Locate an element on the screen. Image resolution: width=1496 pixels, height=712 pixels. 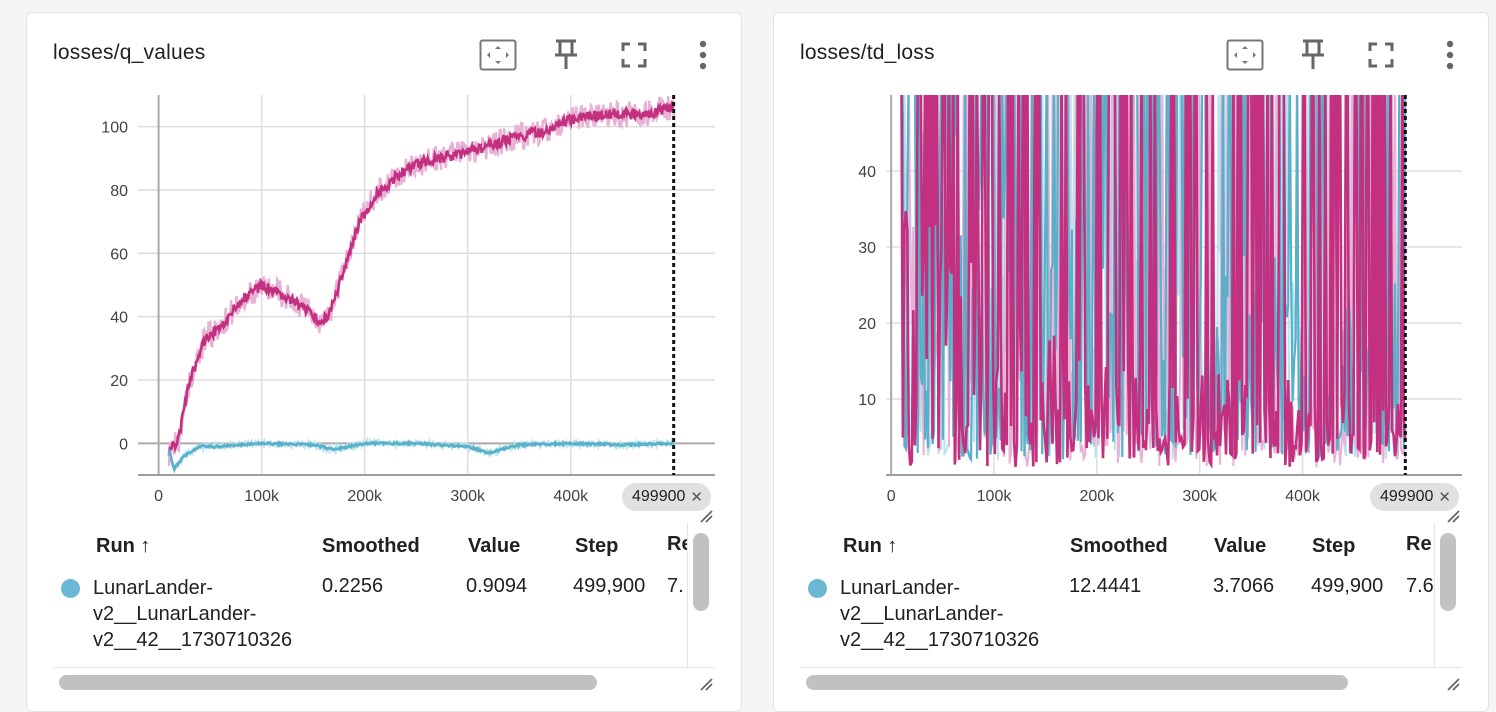
column-header-relative-clip: Re 7.6 is located at coordinates (1420, 598).